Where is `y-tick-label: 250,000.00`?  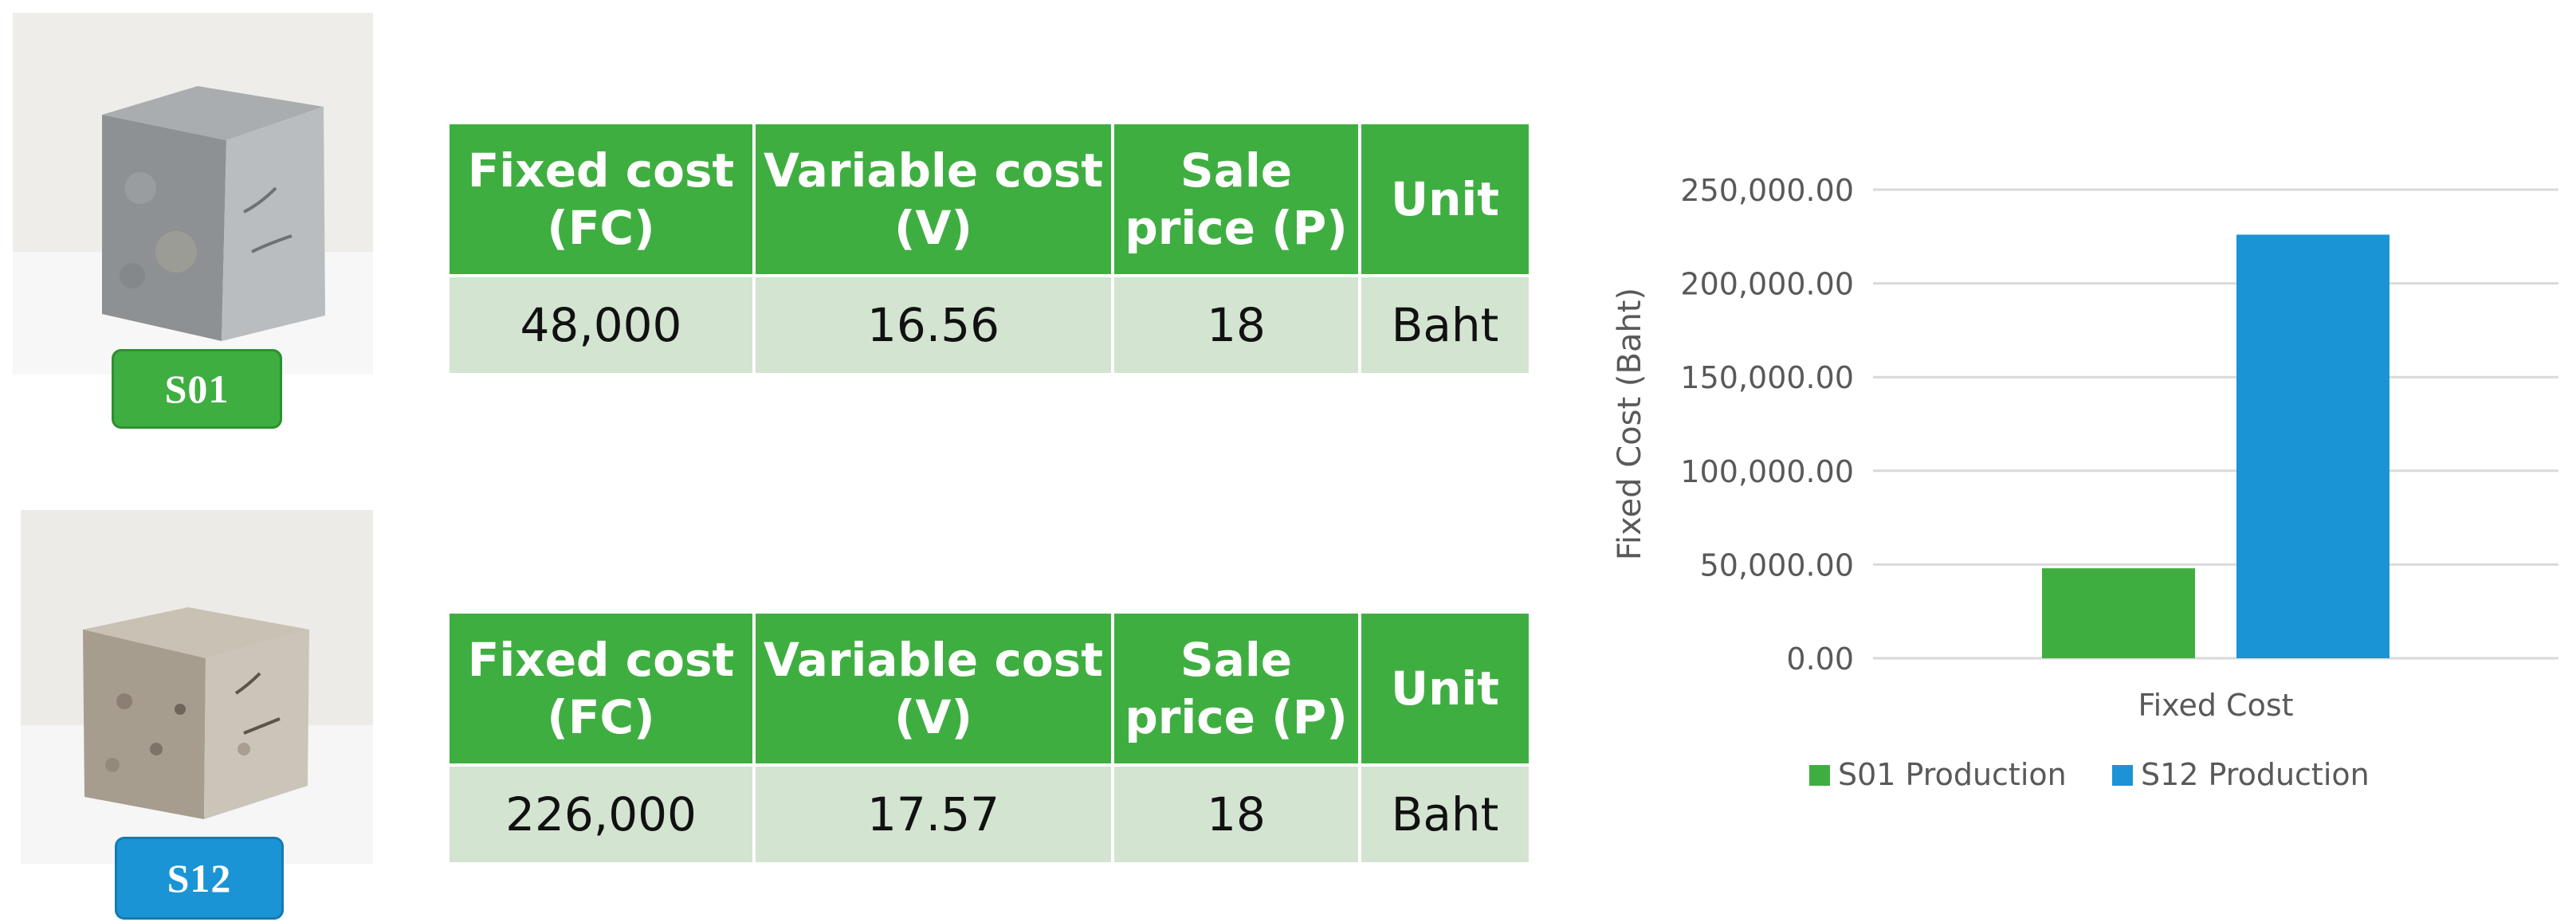
y-tick-label: 250,000.00 is located at coordinates (1767, 190).